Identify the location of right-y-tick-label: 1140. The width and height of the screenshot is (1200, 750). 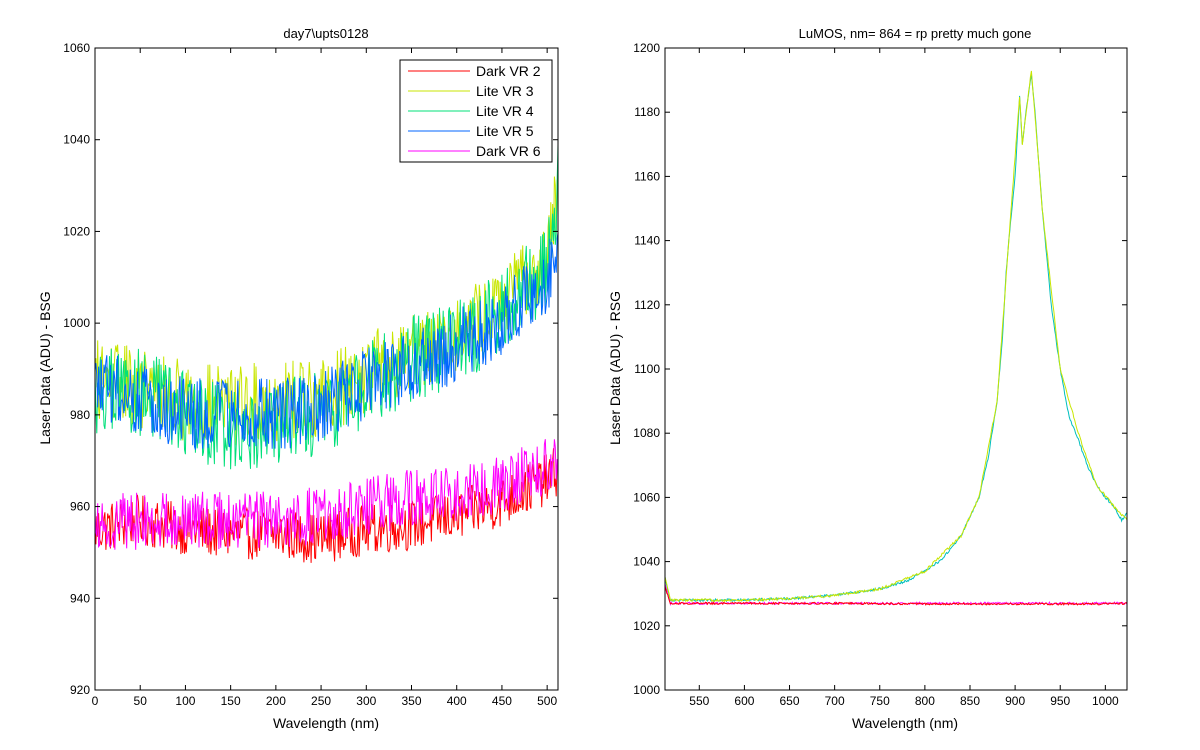
(647, 241).